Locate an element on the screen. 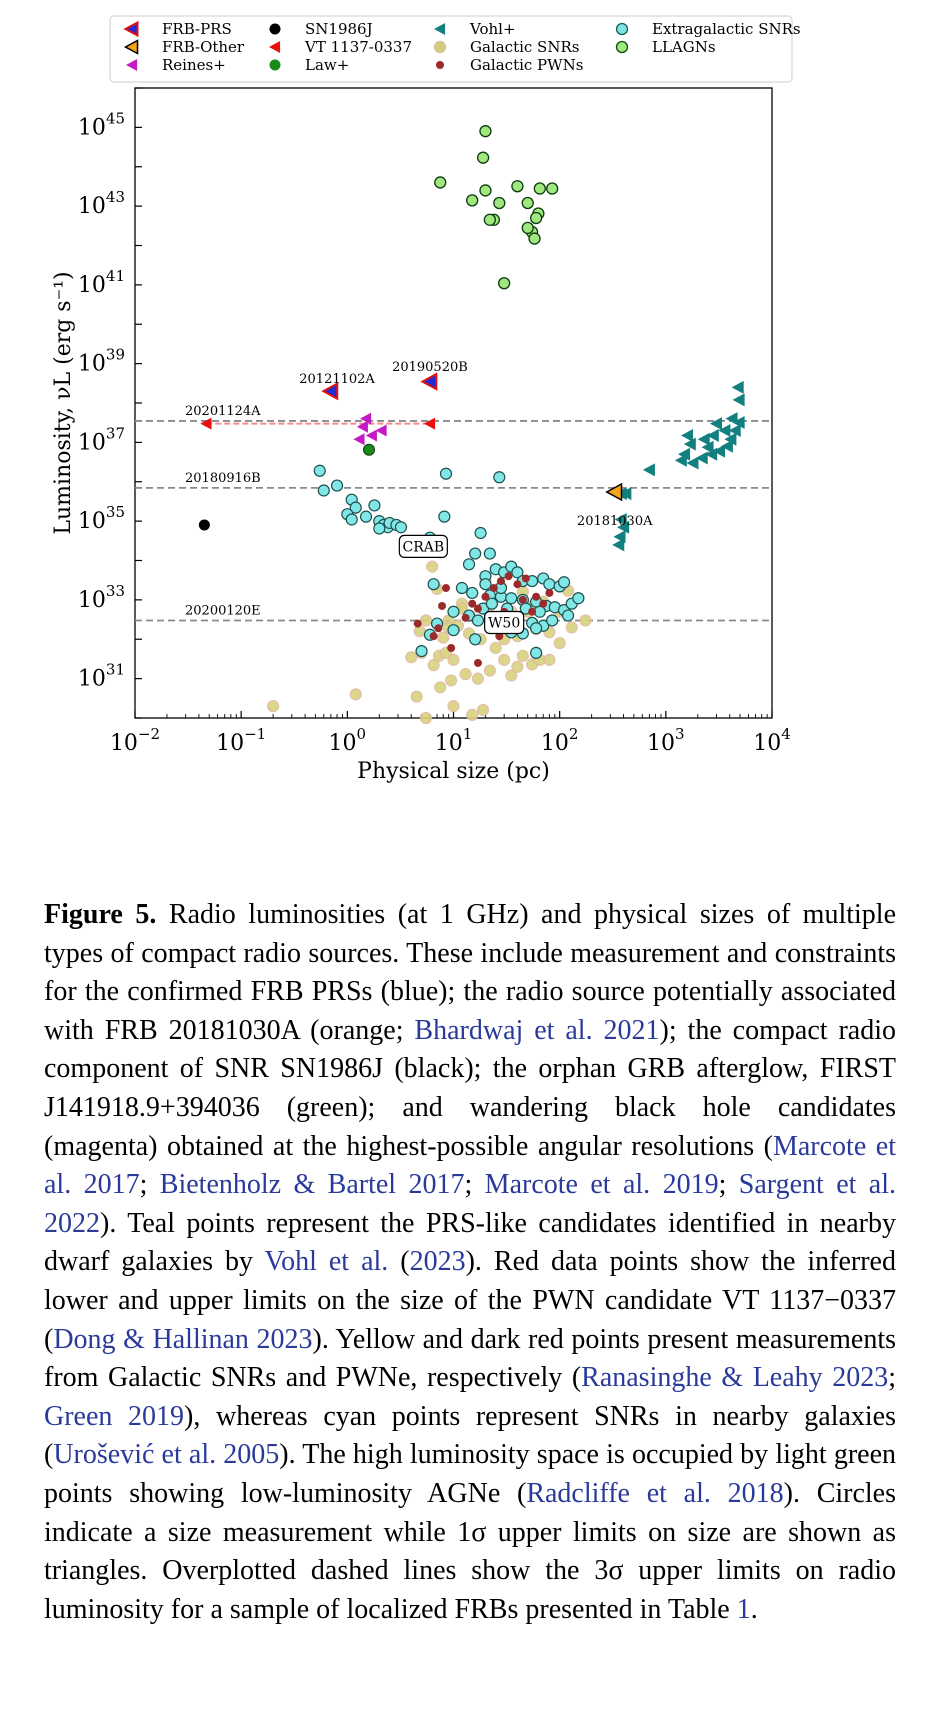 Image resolution: width=935 pixels, height=1713 pixels. frb-annotation: 20121102A is located at coordinates (337, 379).